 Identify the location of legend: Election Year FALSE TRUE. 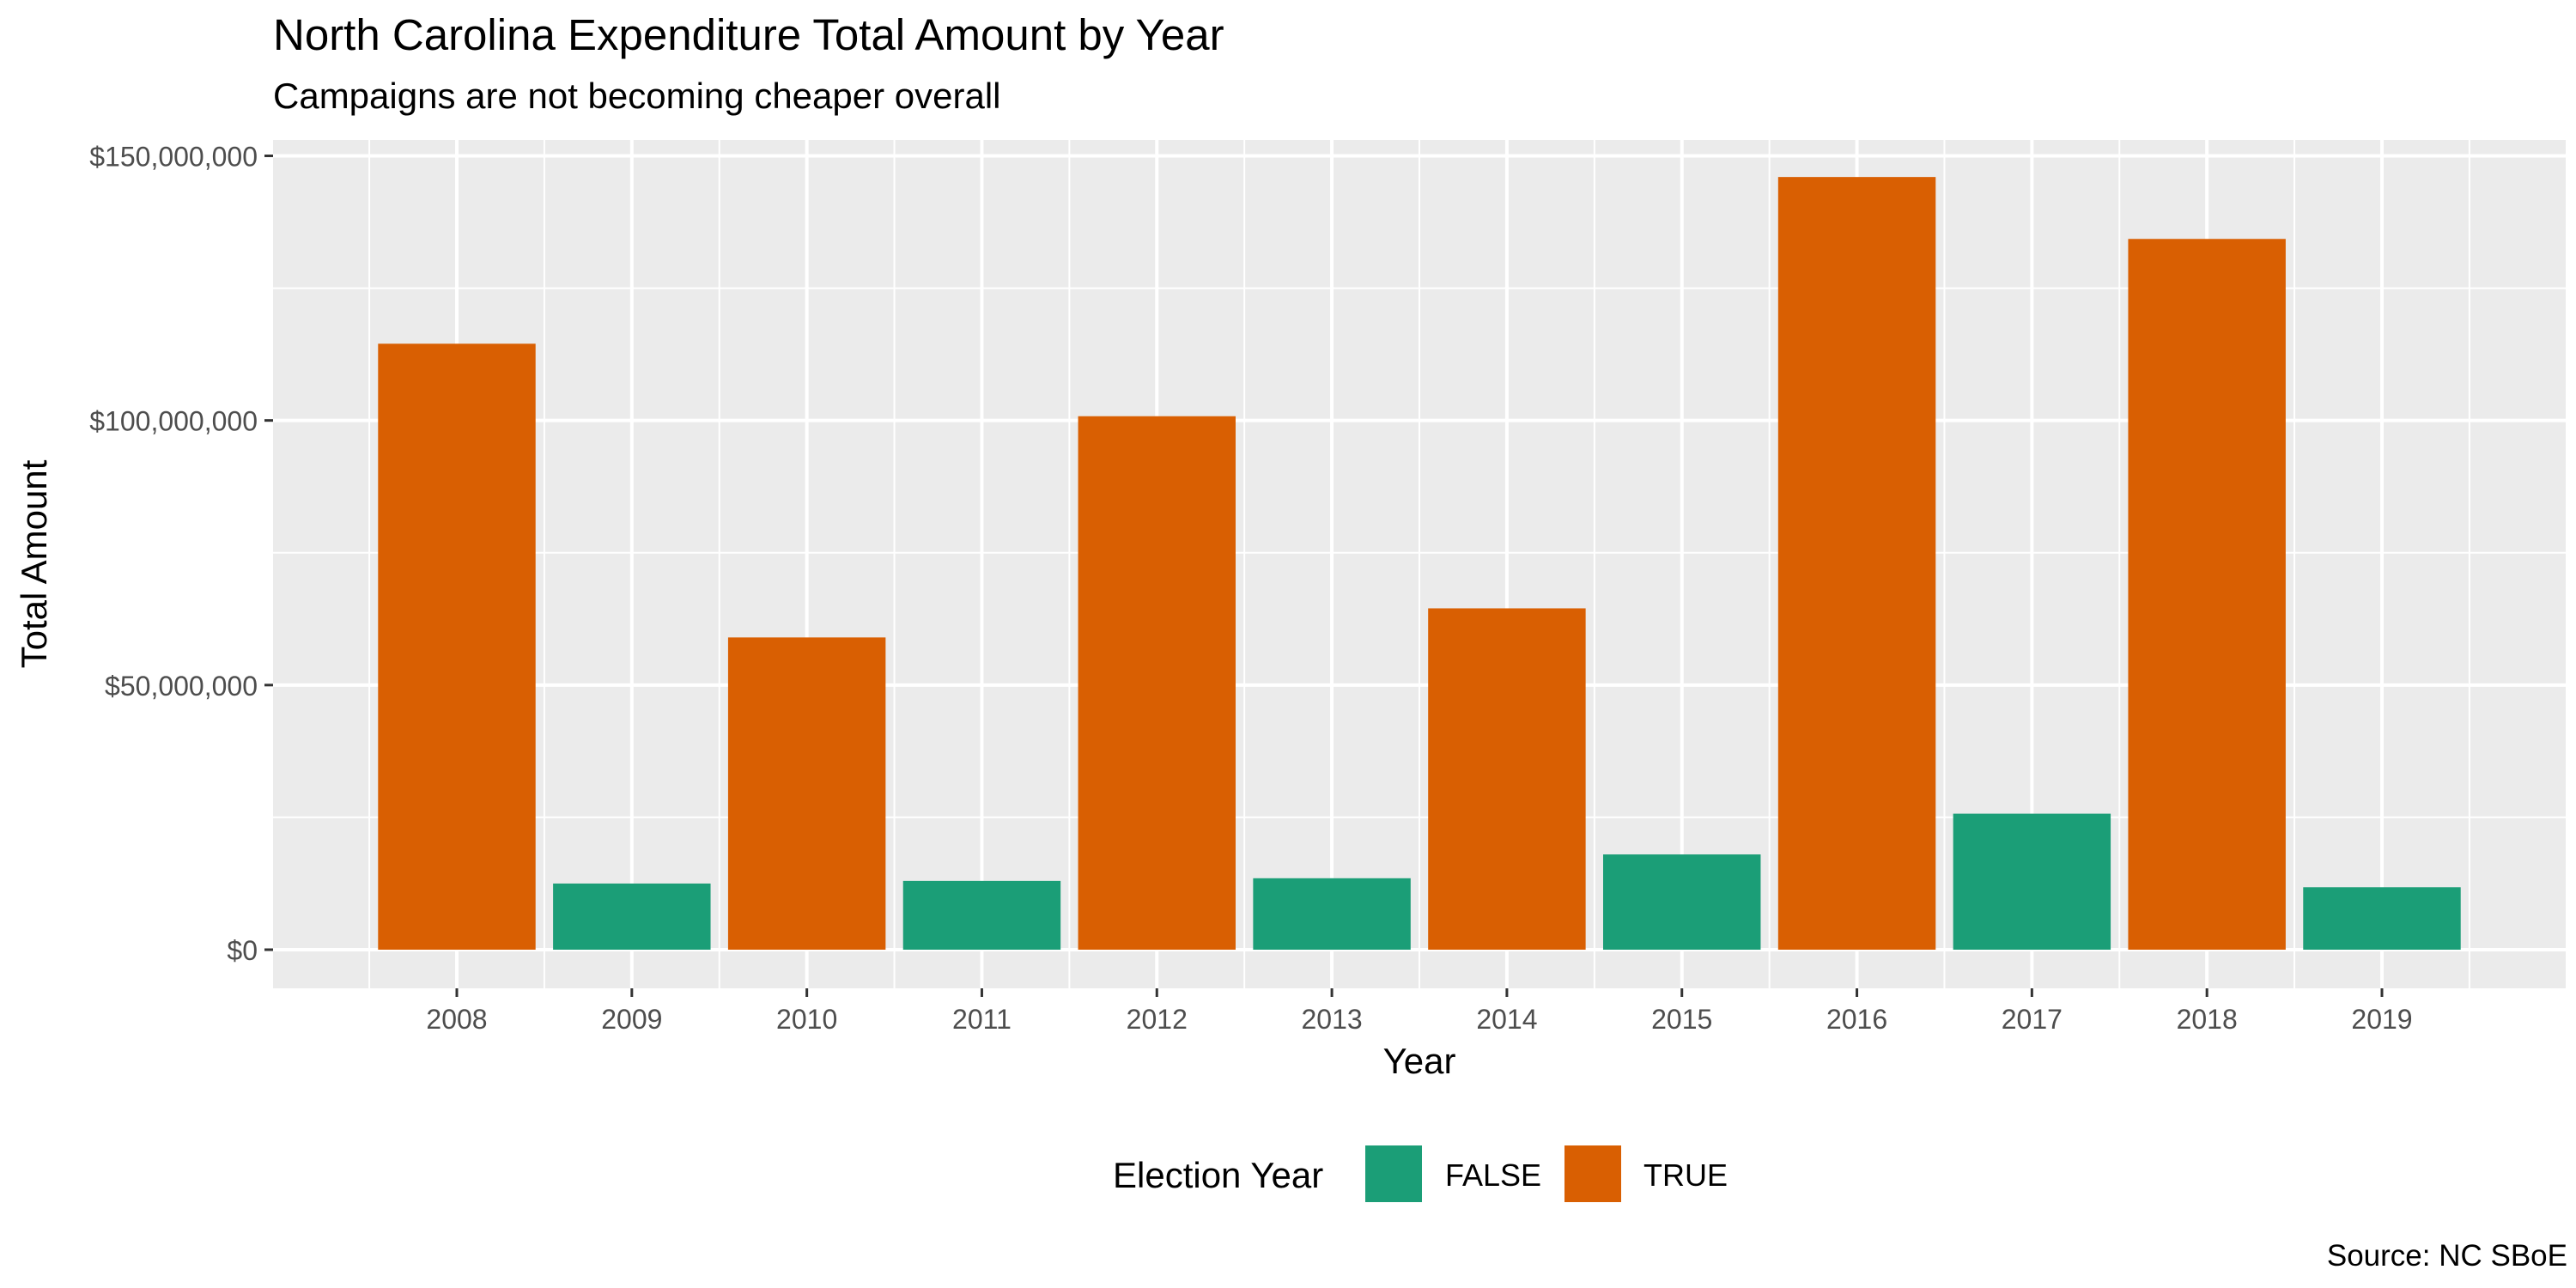
(1420, 1173).